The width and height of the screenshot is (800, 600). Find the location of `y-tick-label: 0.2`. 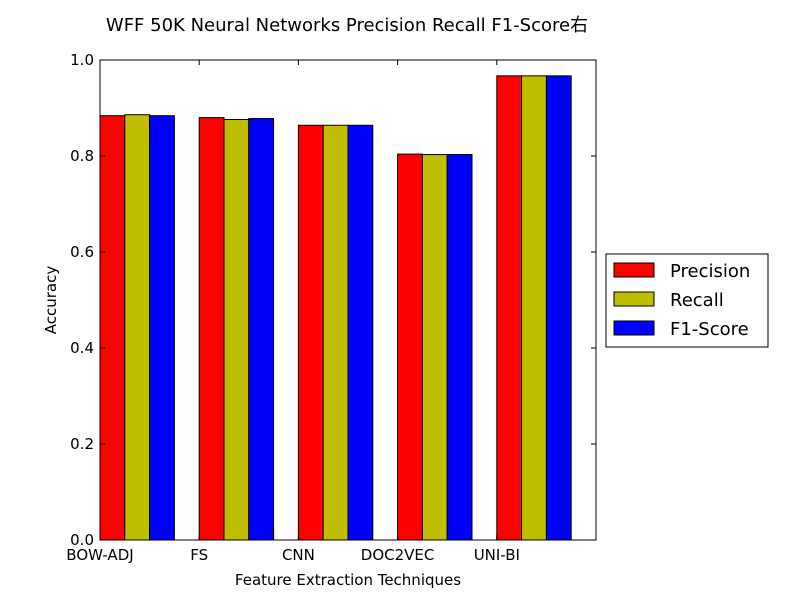

y-tick-label: 0.2 is located at coordinates (82, 444).